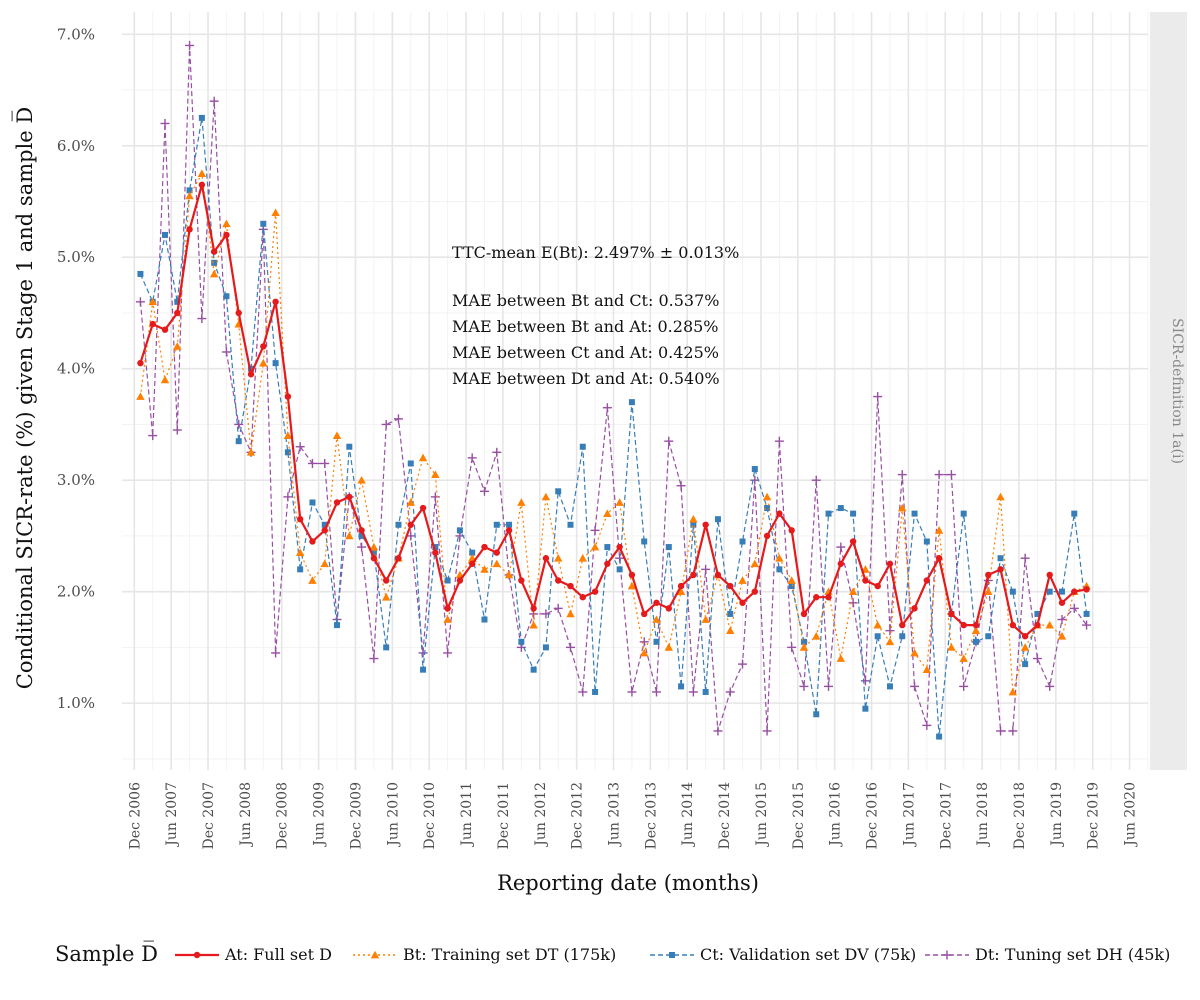 Image resolution: width=1200 pixels, height=1000 pixels. I want to click on x-tick-label: Dec 2019, so click(1094, 815).